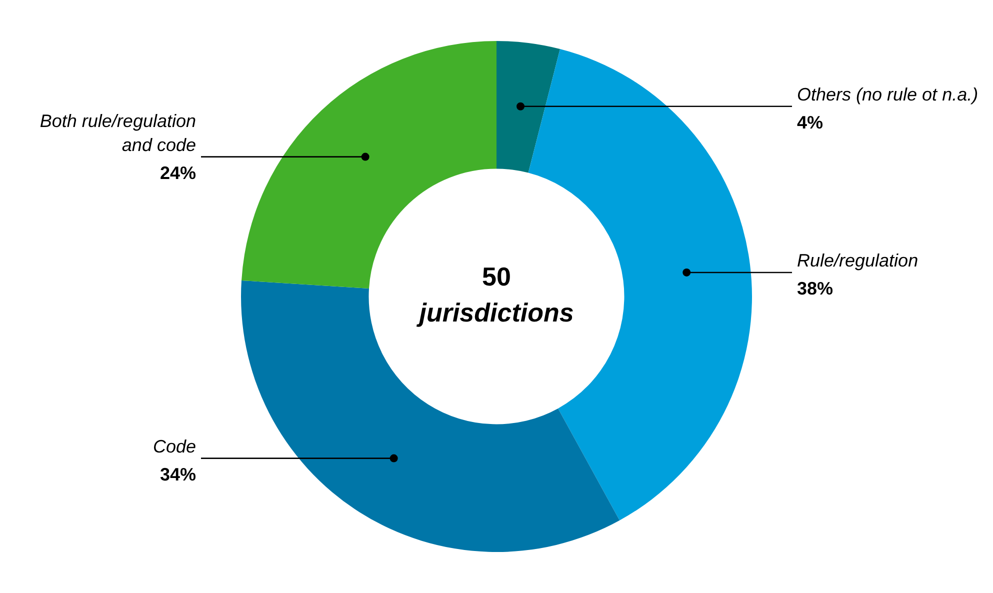 The height and width of the screenshot is (593, 993). What do you see at coordinates (174, 446) in the screenshot?
I see `slice-label: Code` at bounding box center [174, 446].